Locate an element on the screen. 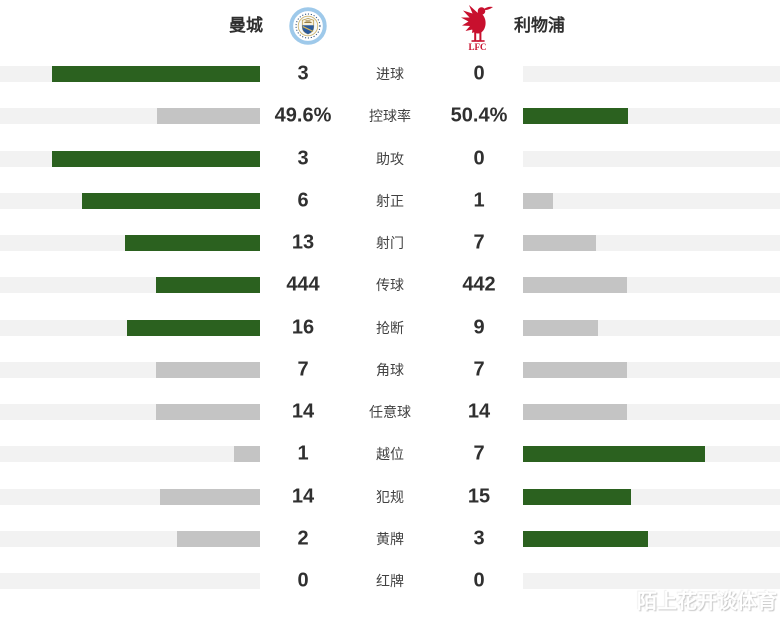 The height and width of the screenshot is (623, 780). stat-label: 射门 is located at coordinates (390, 243).